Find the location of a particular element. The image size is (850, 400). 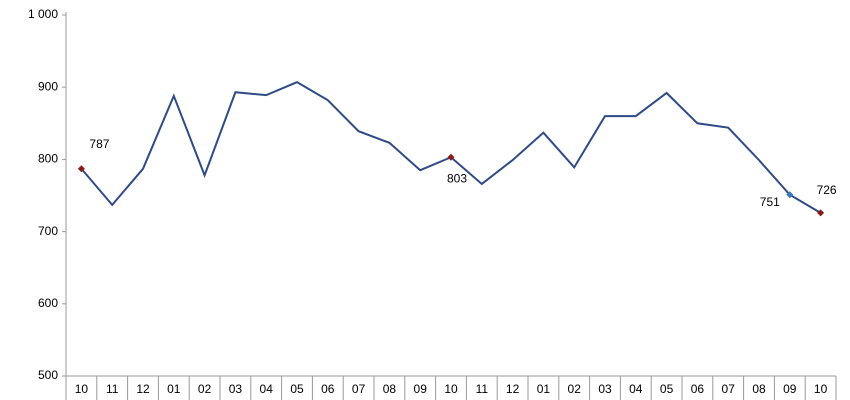

data-label: 726 is located at coordinates (827, 190).